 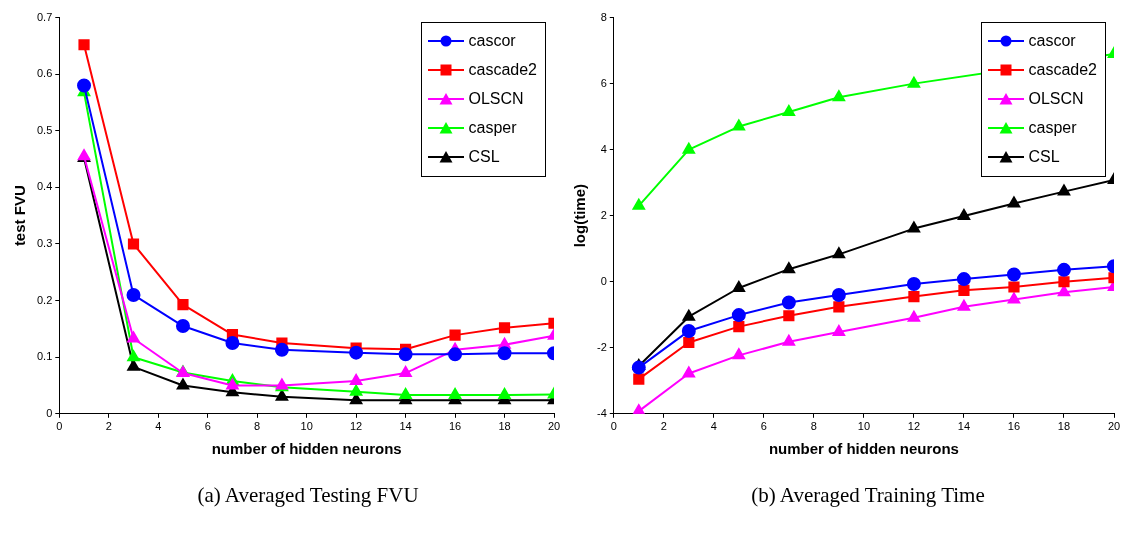 What do you see at coordinates (603, 16) in the screenshot?
I see `y-tick-label: 8` at bounding box center [603, 16].